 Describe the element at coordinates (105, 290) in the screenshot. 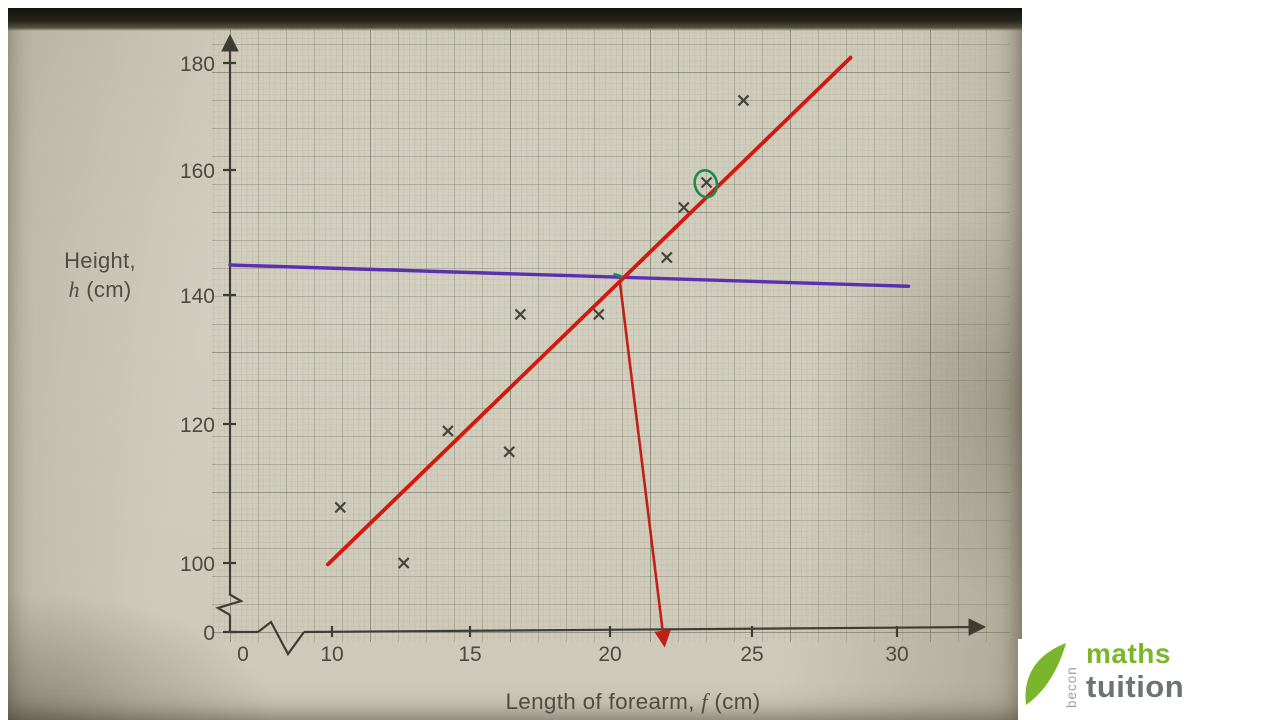

I see `y-axis-unit: (cm)` at that location.